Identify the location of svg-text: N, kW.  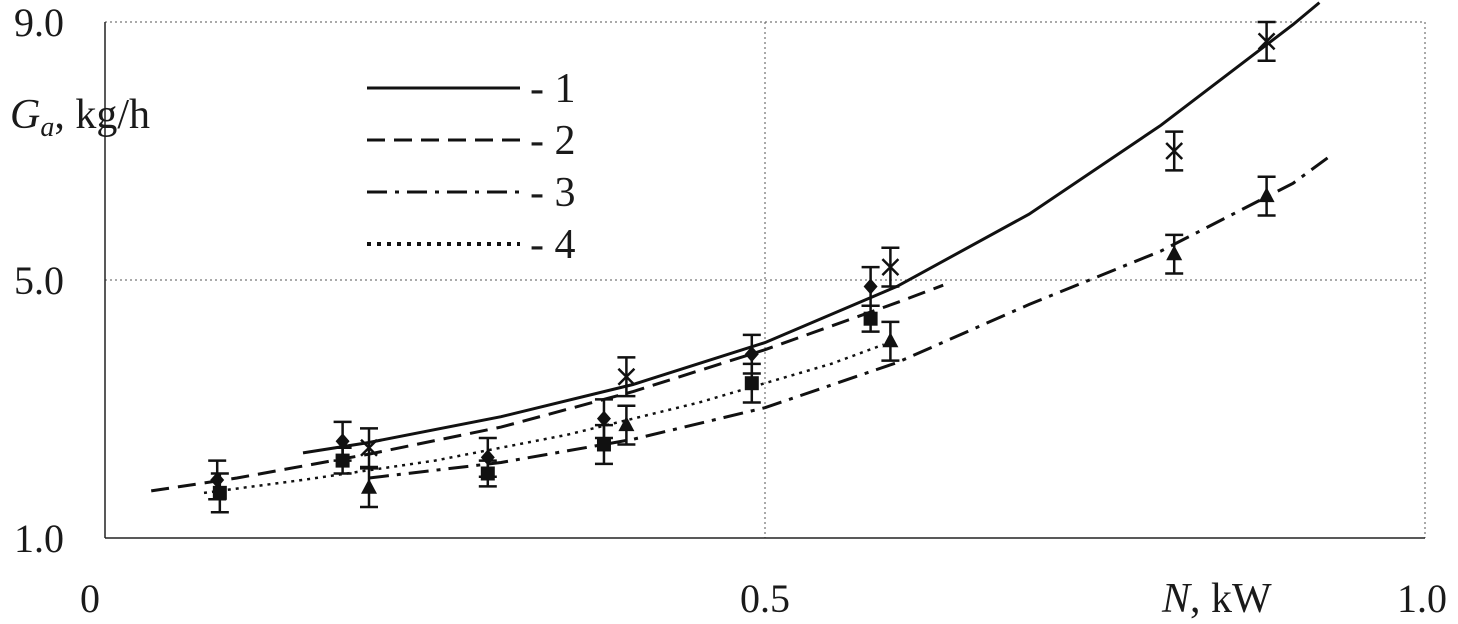
(1216, 599).